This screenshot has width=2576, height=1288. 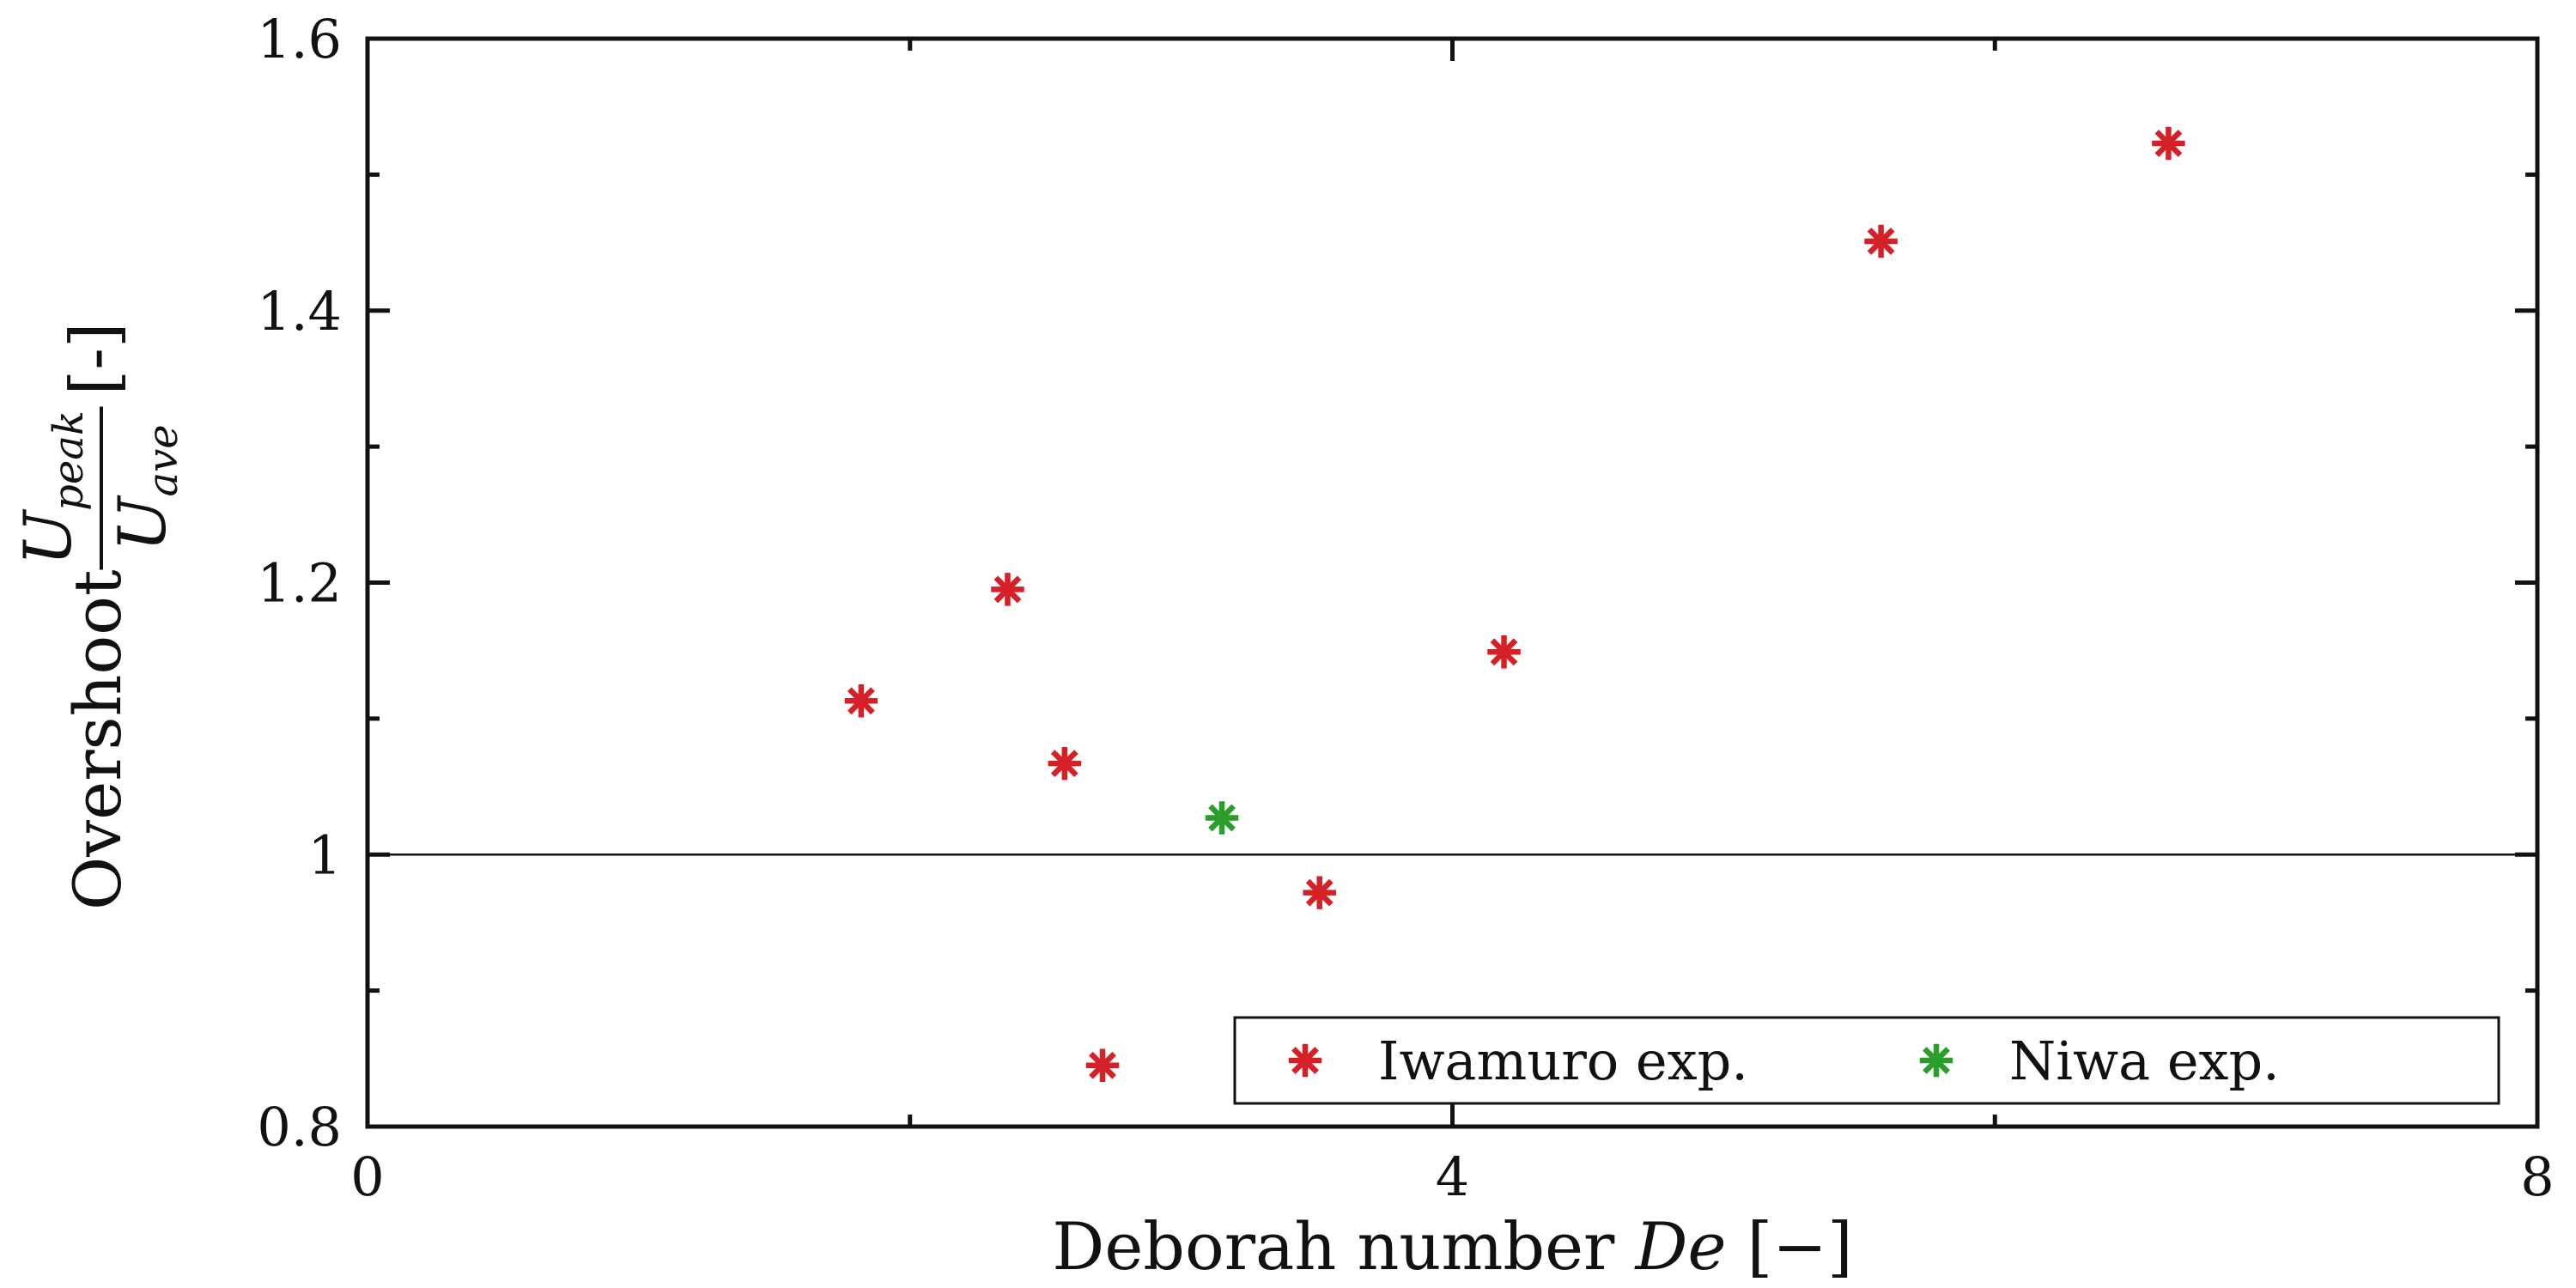 I want to click on x-axis-title-text: Deborah number, so click(x=1343, y=1246).